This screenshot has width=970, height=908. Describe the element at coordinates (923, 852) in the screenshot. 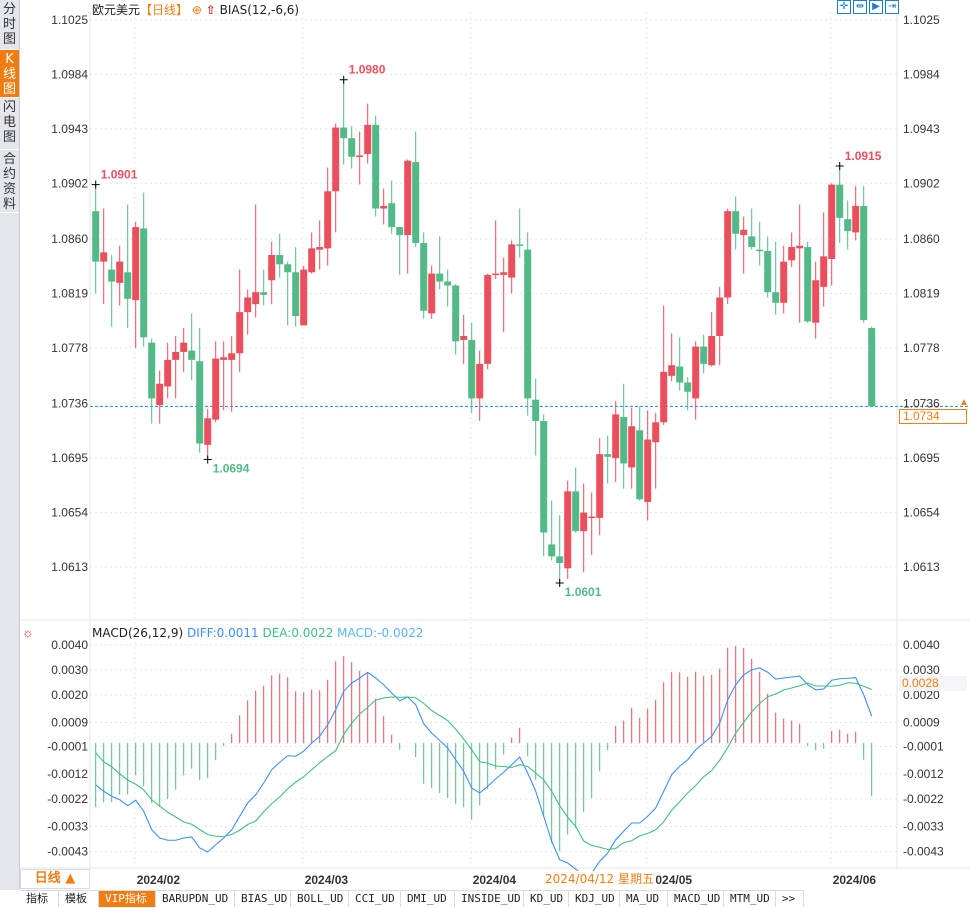

I see `macd-tick-label-right: -0.0043` at that location.